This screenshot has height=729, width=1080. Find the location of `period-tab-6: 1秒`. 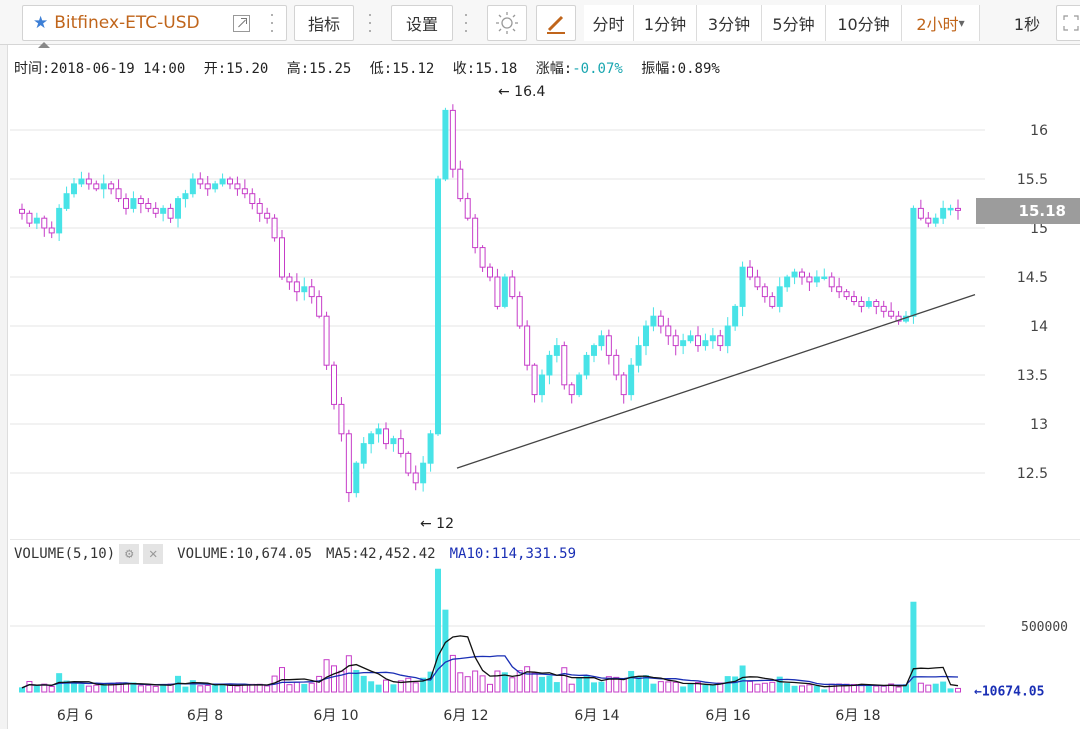

period-tab-6: 1秒 is located at coordinates (1027, 23).